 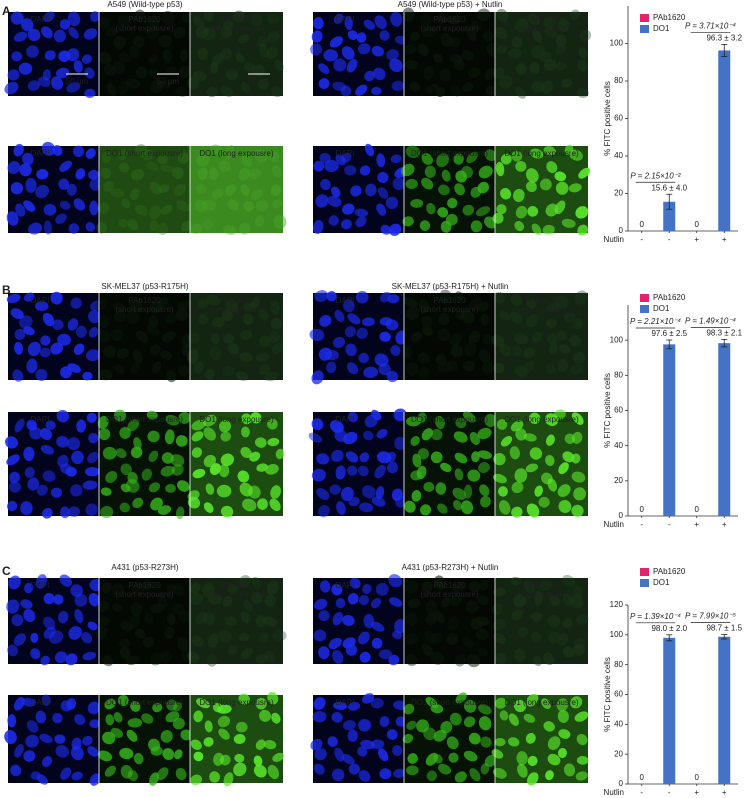 What do you see at coordinates (618, 694) in the screenshot?
I see `y-tick-label: 60` at bounding box center [618, 694].